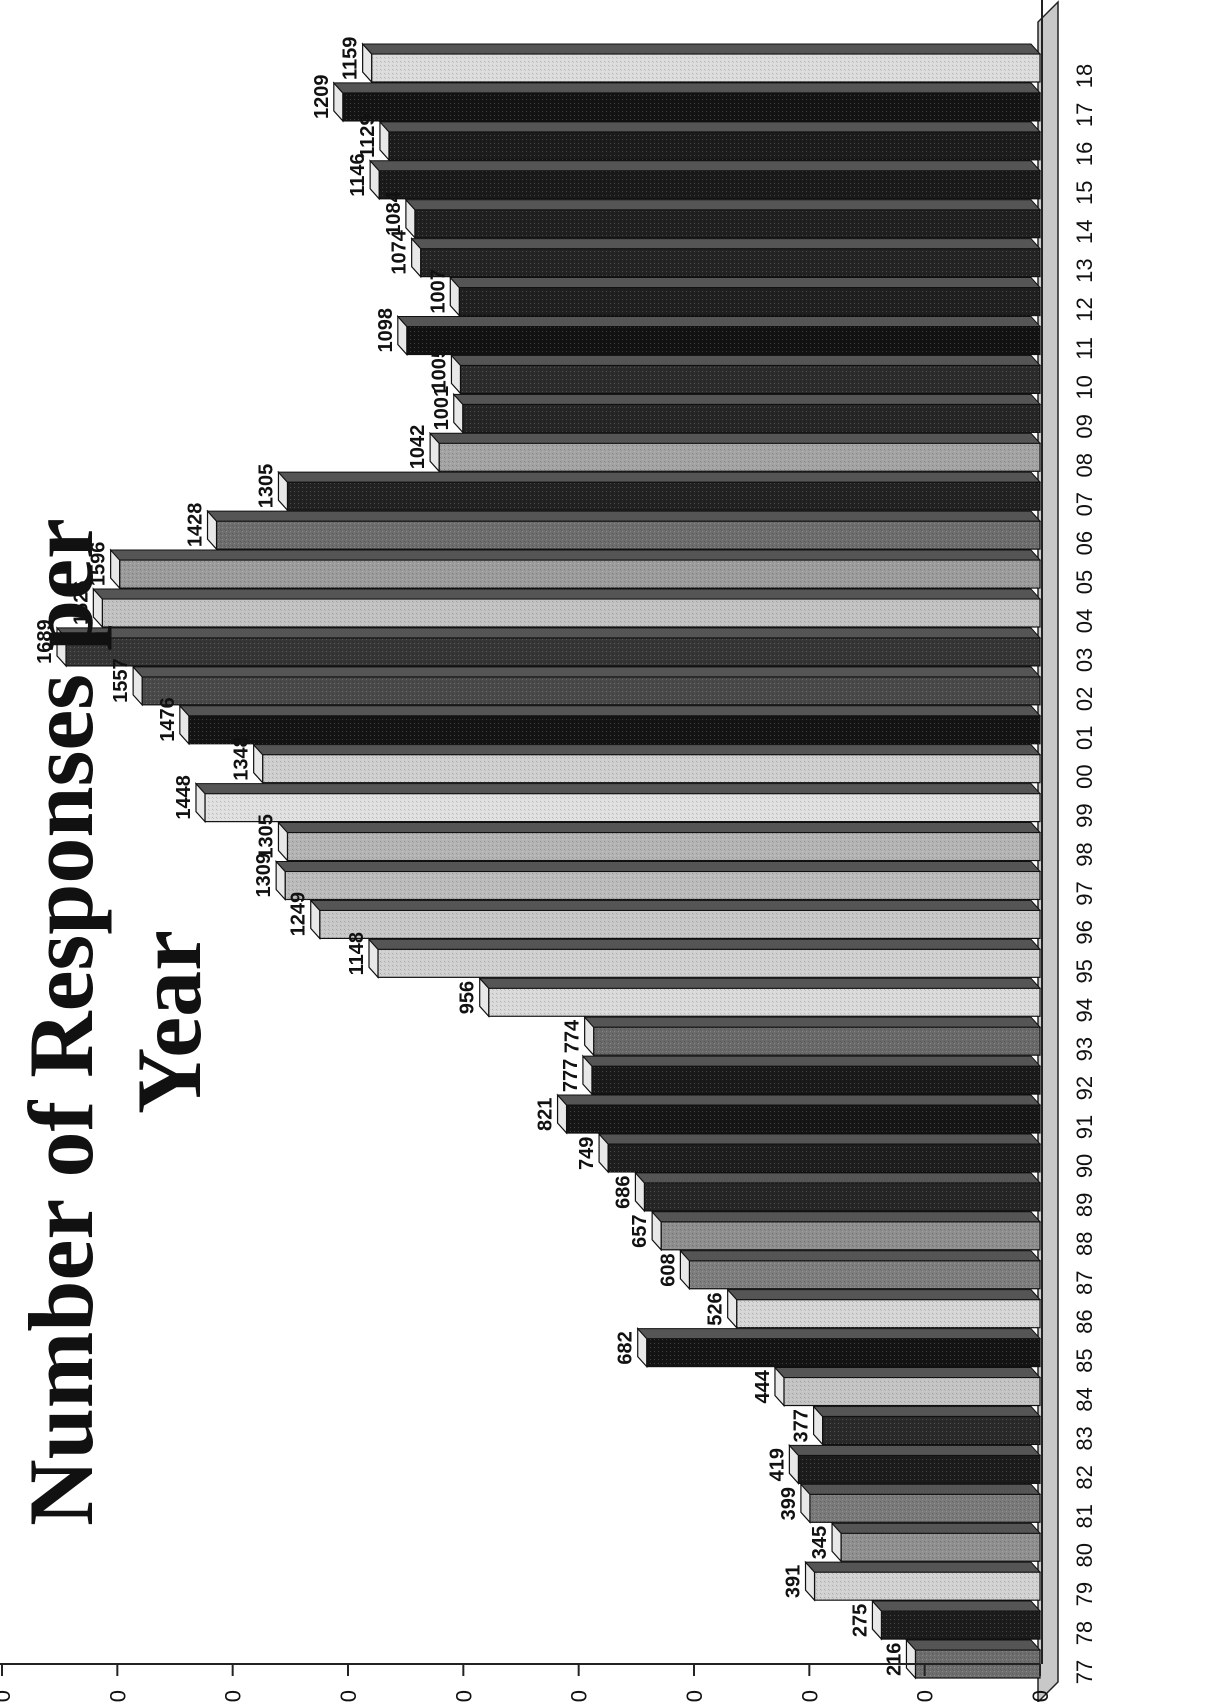 This screenshot has height=1702, width=1215. Describe the element at coordinates (400, 251) in the screenshot. I see `data-label-13: 1074` at that location.